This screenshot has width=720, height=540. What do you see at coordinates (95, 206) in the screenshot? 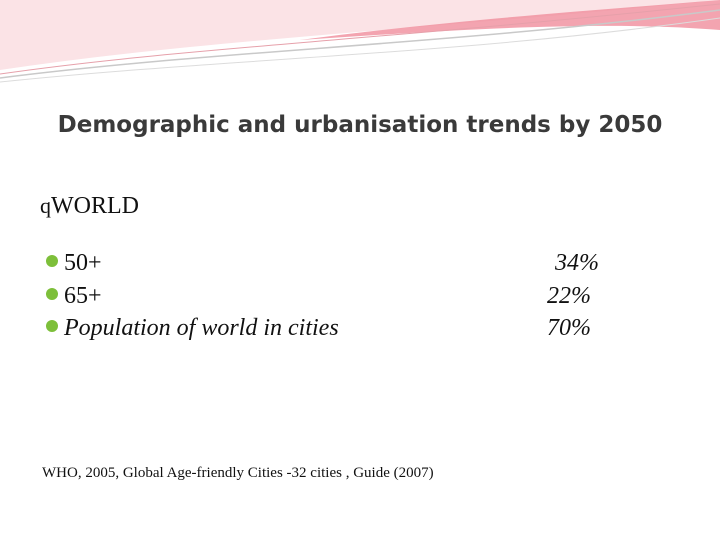
I see `heading-text: WORLD` at bounding box center [95, 206].